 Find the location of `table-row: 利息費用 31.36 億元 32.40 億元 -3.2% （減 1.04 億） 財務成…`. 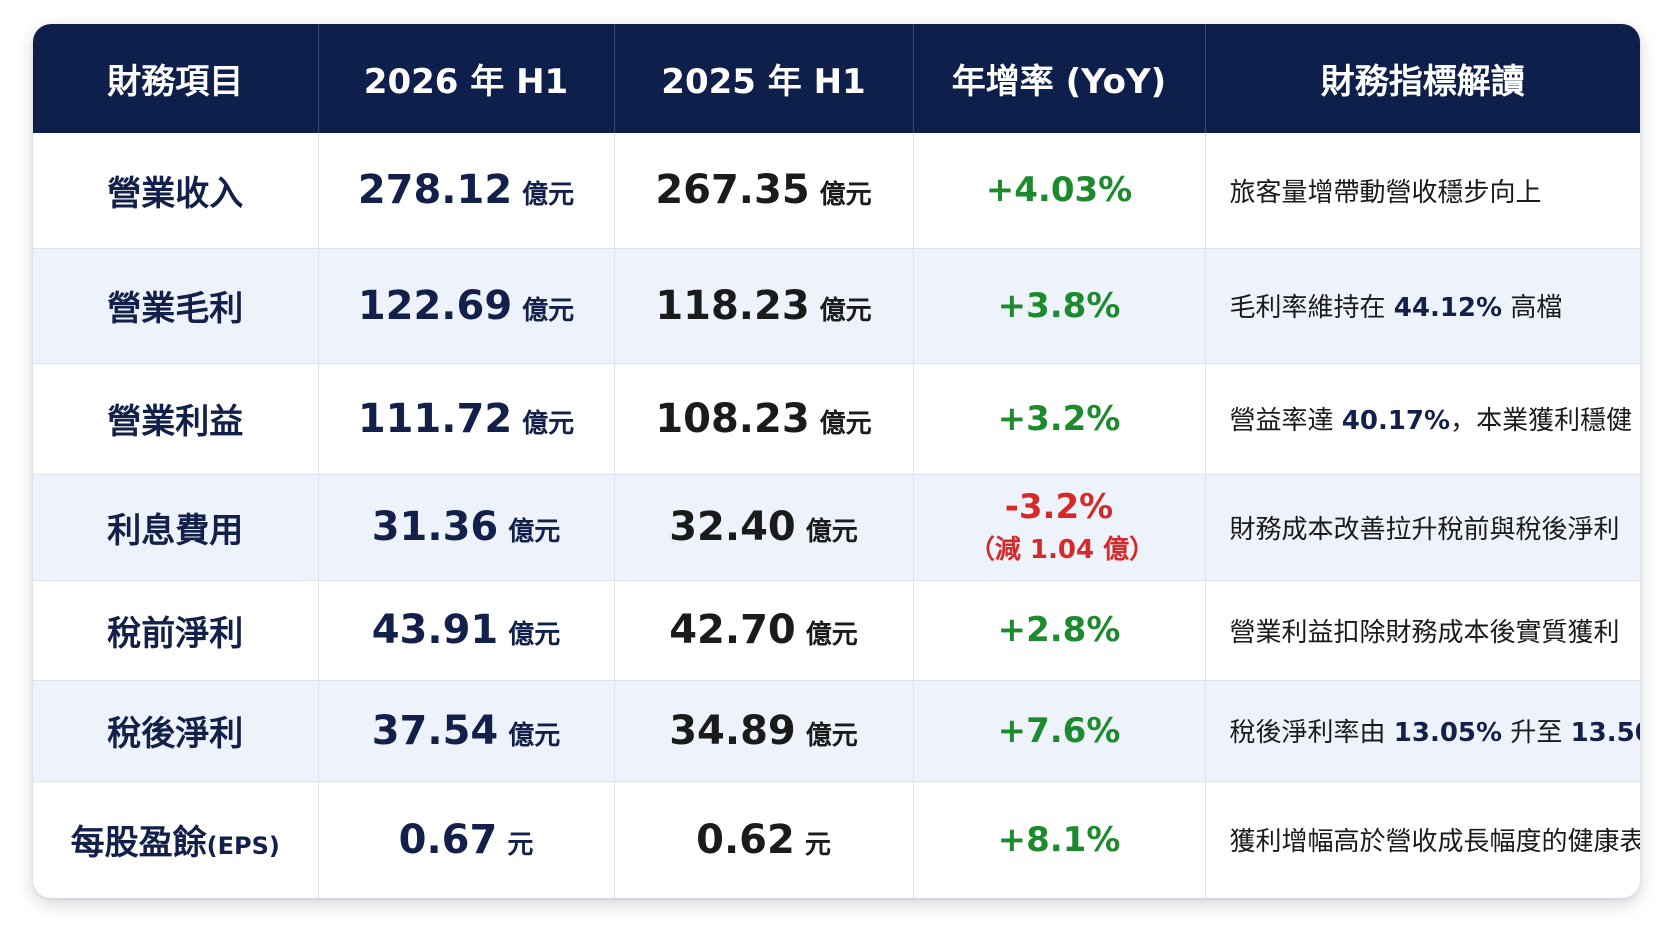

table-row: 利息費用 31.36 億元 32.40 億元 -3.2% （減 1.04 億） 財務成… is located at coordinates (836, 527).